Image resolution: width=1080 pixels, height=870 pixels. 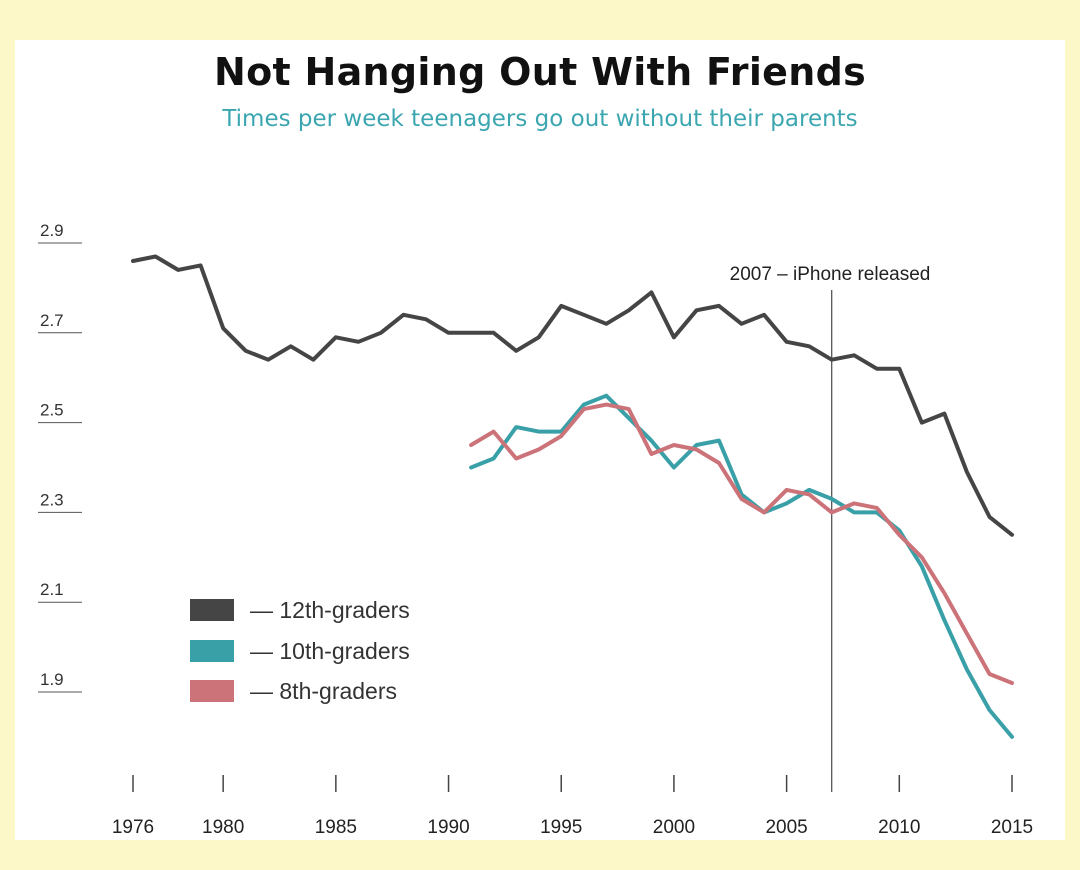 What do you see at coordinates (330, 650) in the screenshot?
I see `legend-label: — 10th-graders` at bounding box center [330, 650].